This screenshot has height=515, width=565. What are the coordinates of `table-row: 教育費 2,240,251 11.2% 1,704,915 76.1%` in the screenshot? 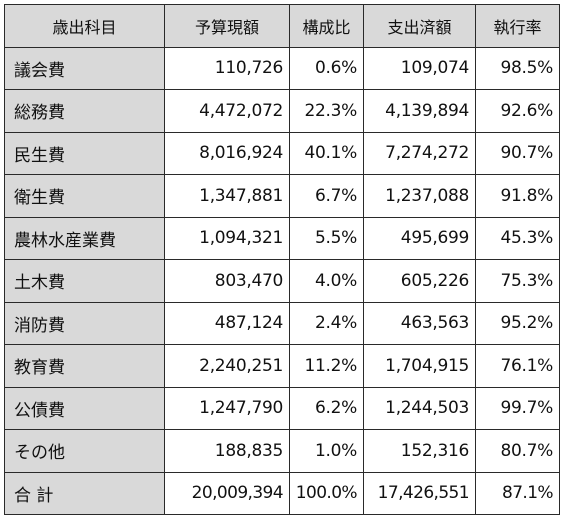 It's located at (282, 366).